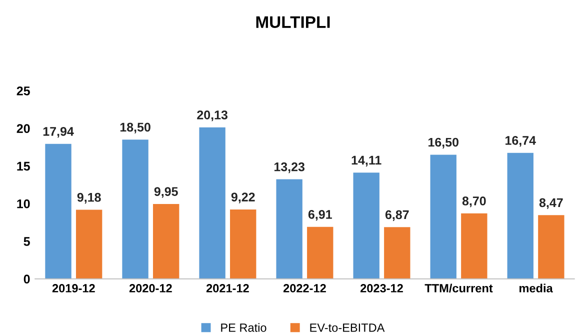 The height and width of the screenshot is (336, 586). What do you see at coordinates (381, 288) in the screenshot?
I see `x-tick-label: 2023-12` at bounding box center [381, 288].